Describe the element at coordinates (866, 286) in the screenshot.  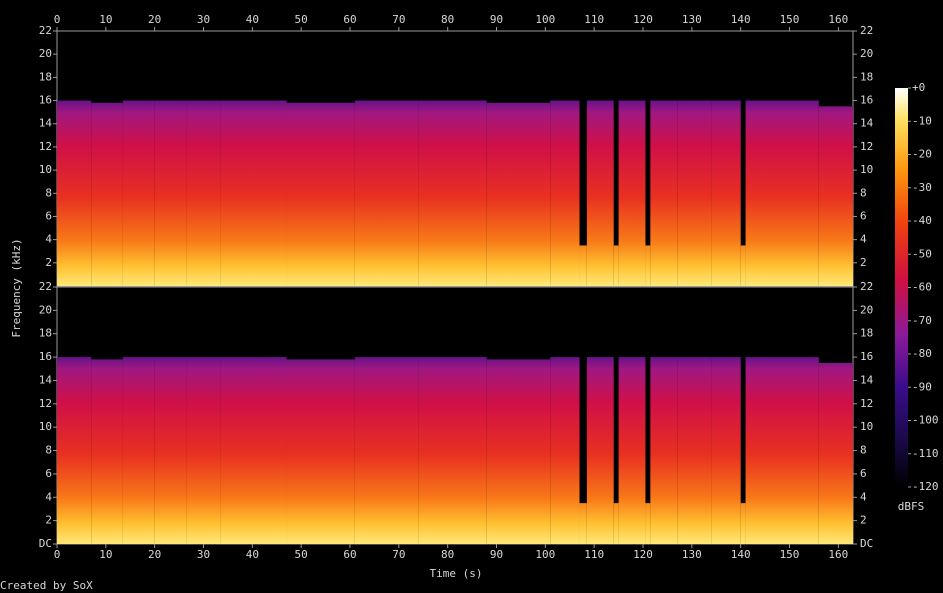
I see `y-tick-label-right: 22` at that location.